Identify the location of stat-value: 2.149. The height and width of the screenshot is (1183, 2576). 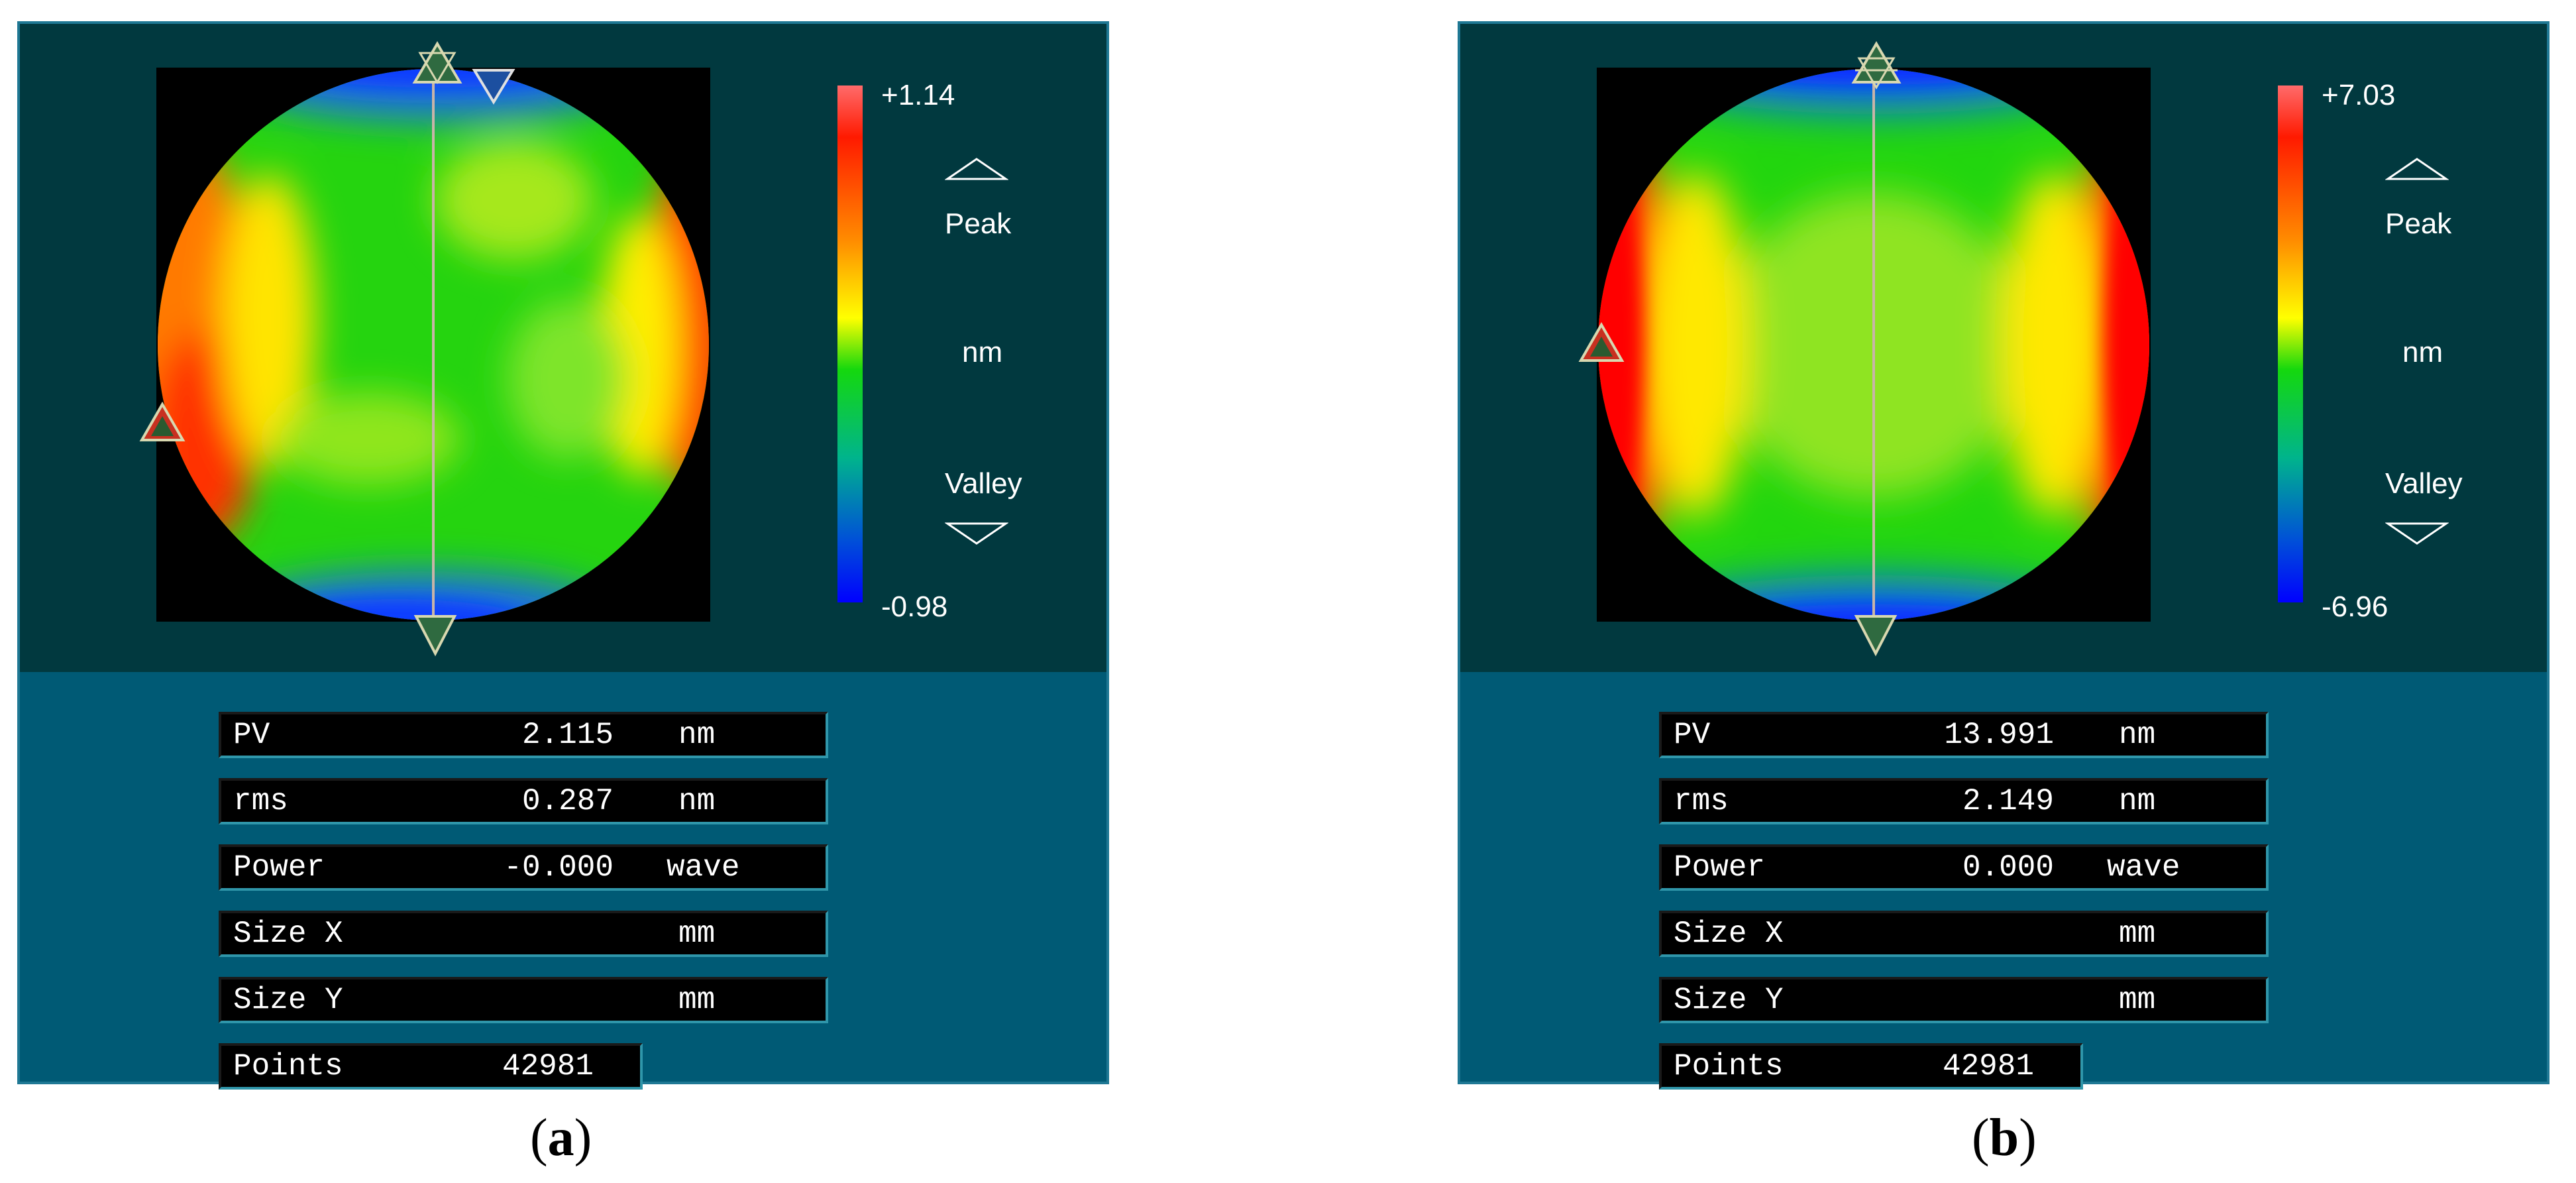
(2008, 801).